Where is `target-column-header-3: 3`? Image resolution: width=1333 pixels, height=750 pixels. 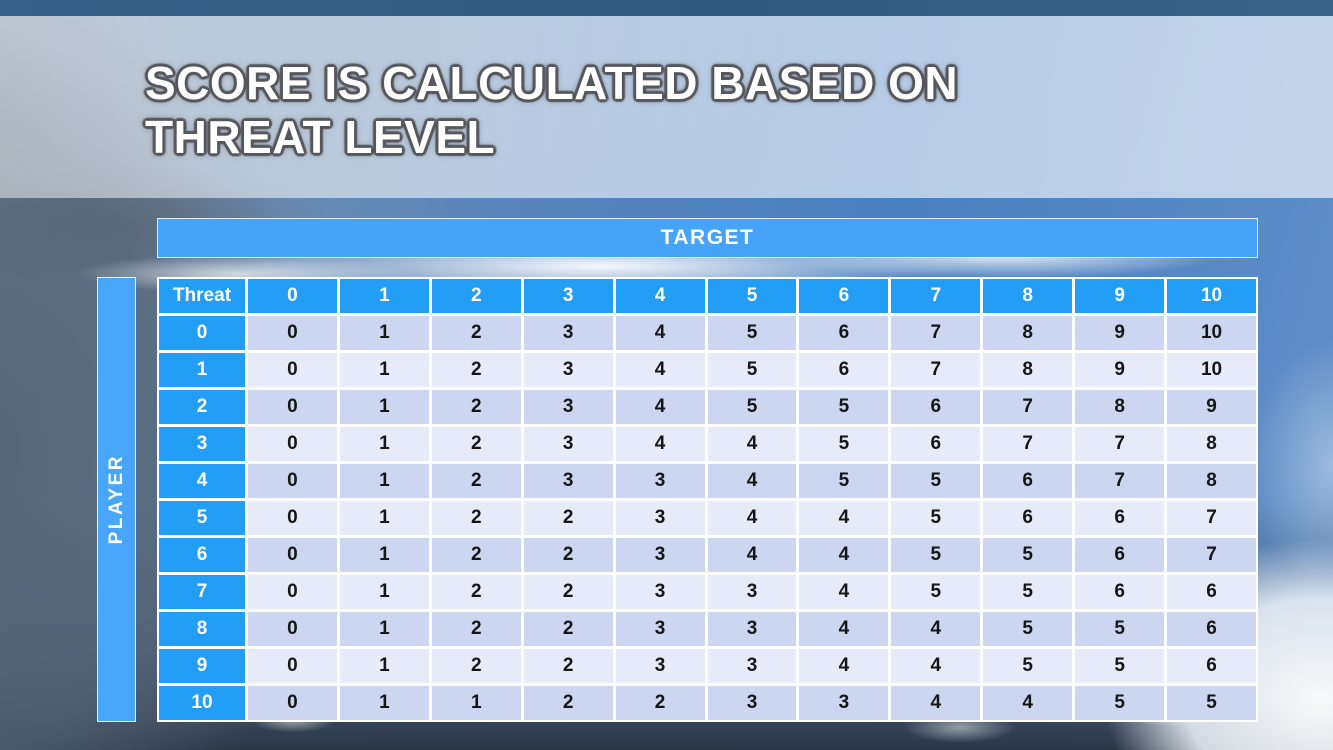 target-column-header-3: 3 is located at coordinates (568, 296).